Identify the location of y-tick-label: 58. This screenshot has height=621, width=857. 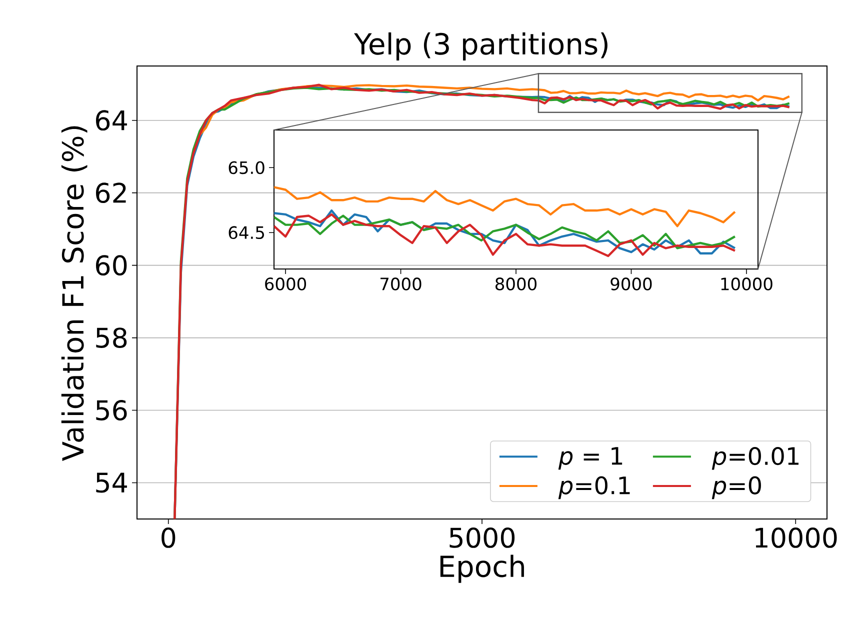
(111, 338).